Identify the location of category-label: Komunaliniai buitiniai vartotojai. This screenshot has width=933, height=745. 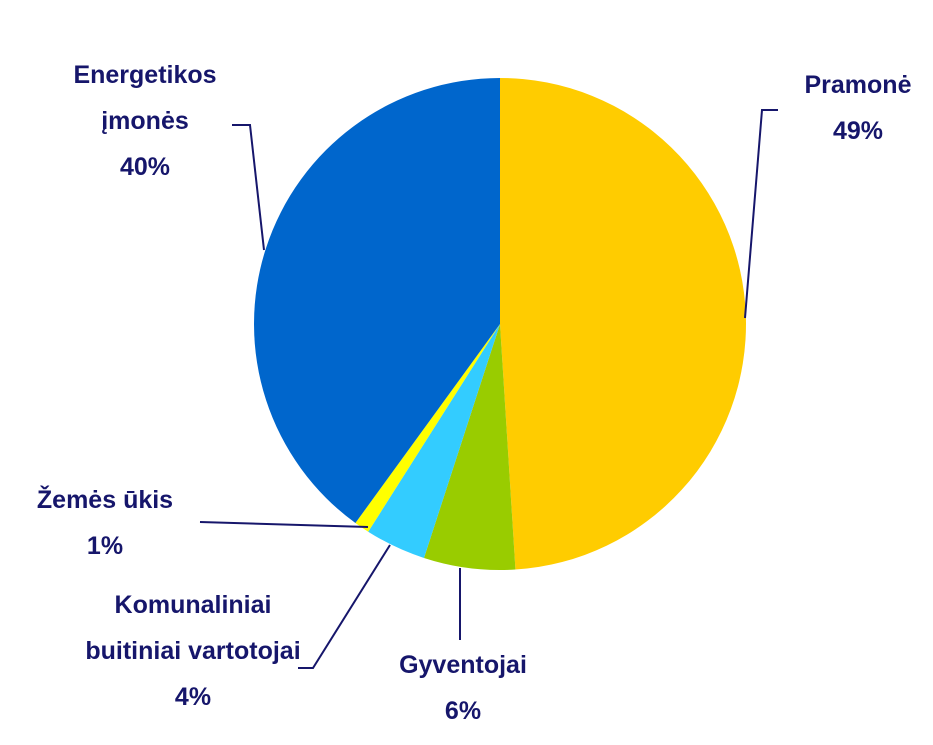
(193, 628).